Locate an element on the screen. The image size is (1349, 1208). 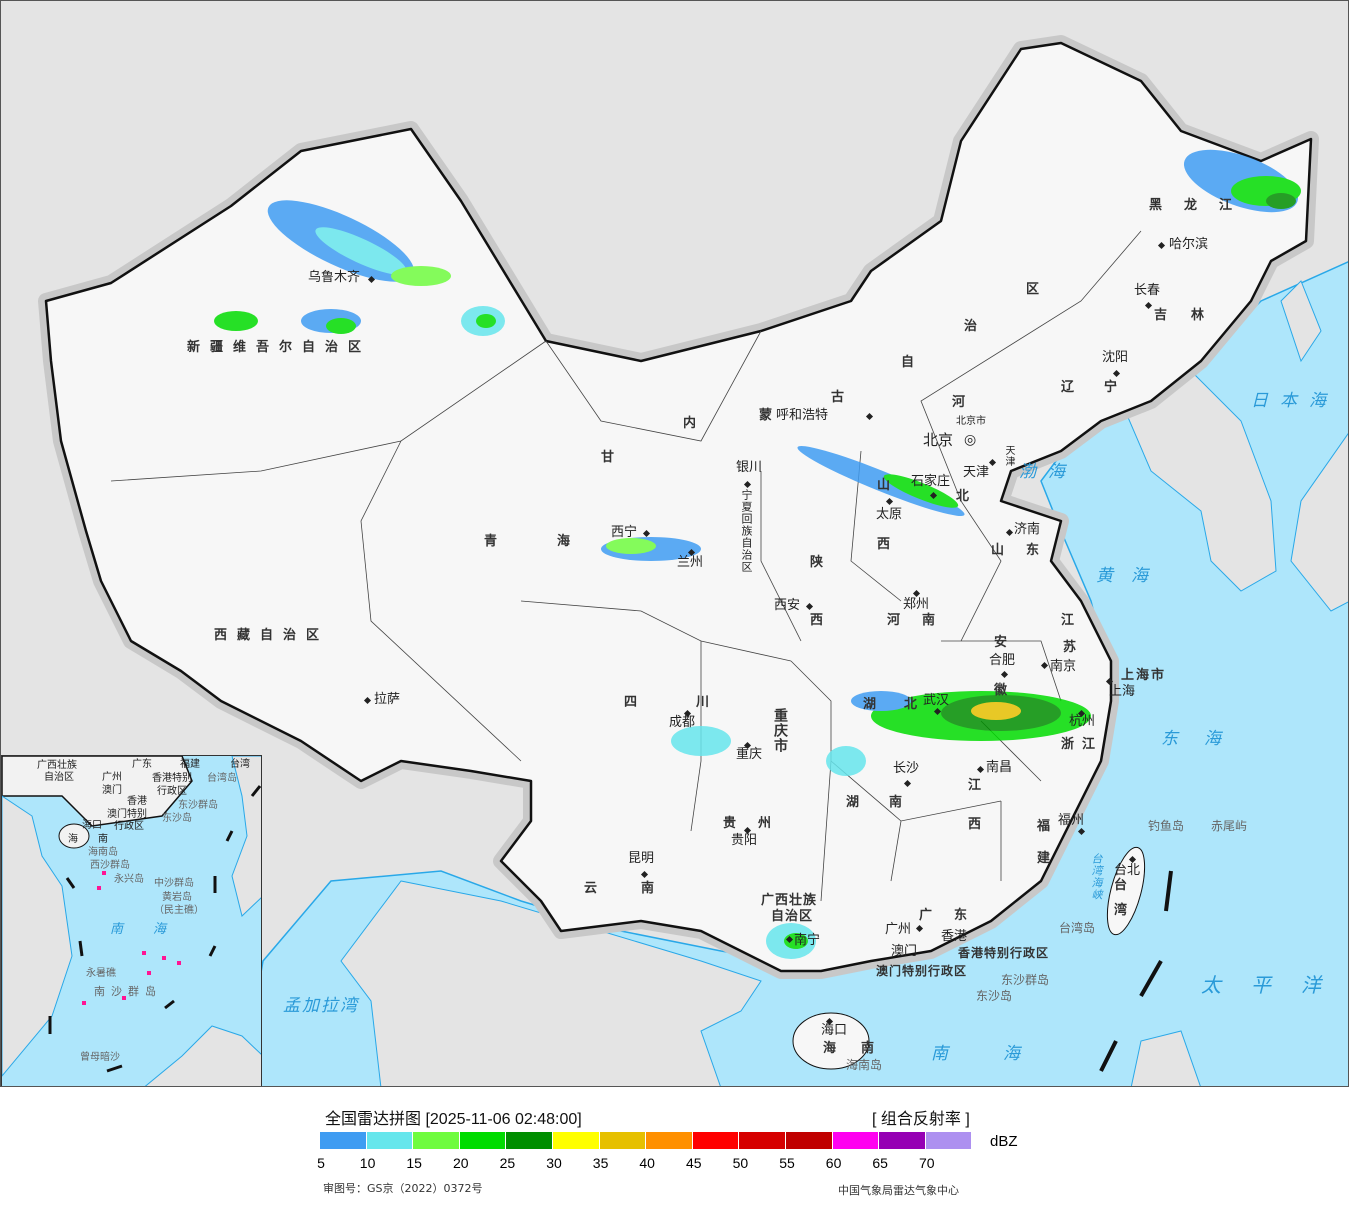
city-label: 长春 is located at coordinates (1147, 290).